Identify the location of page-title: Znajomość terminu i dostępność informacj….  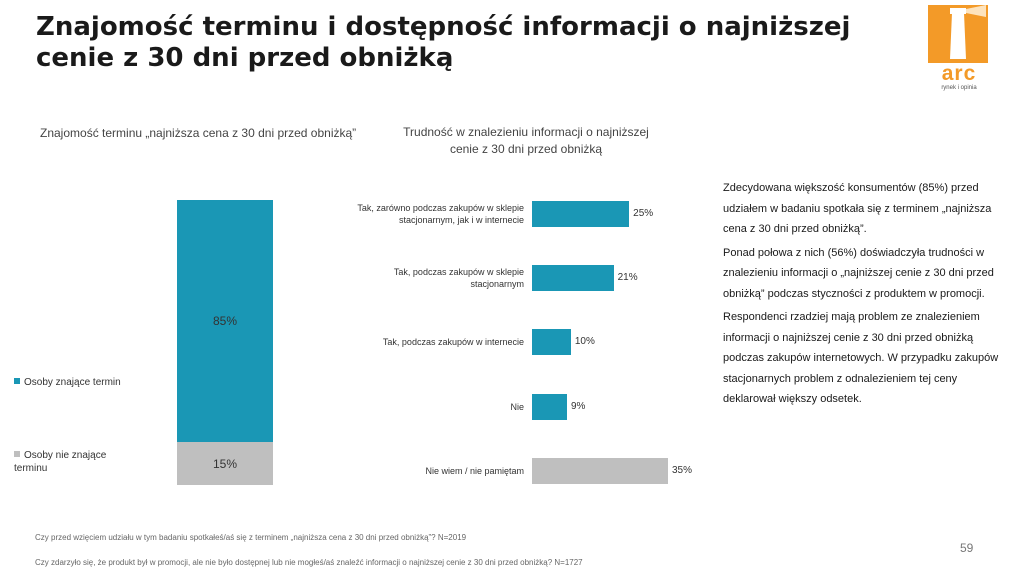
(443, 42).